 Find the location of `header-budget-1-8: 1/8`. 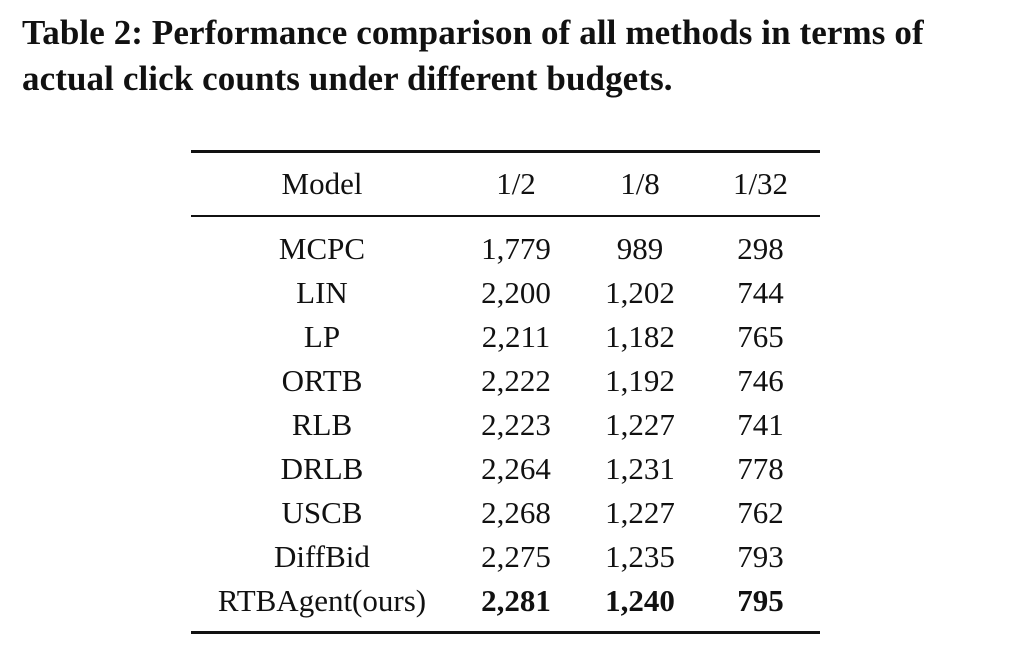

header-budget-1-8: 1/8 is located at coordinates (640, 183).